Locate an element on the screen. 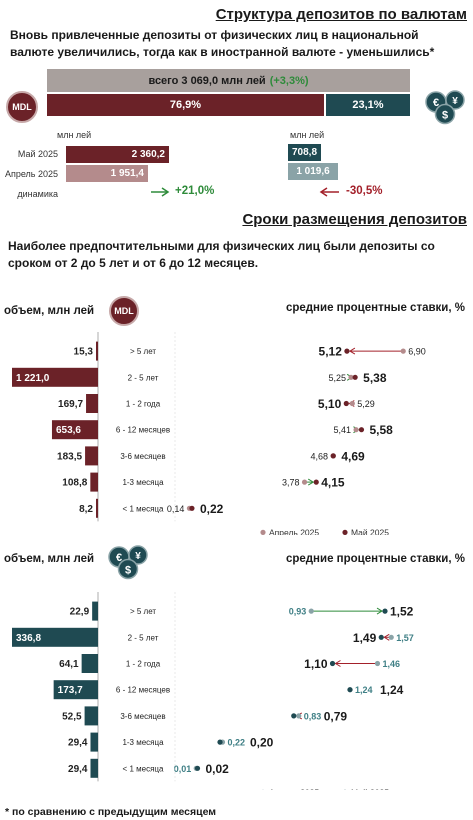 This screenshot has height=820, width=473. currency-coins-icon: € ¥ $ is located at coordinates (445, 107).